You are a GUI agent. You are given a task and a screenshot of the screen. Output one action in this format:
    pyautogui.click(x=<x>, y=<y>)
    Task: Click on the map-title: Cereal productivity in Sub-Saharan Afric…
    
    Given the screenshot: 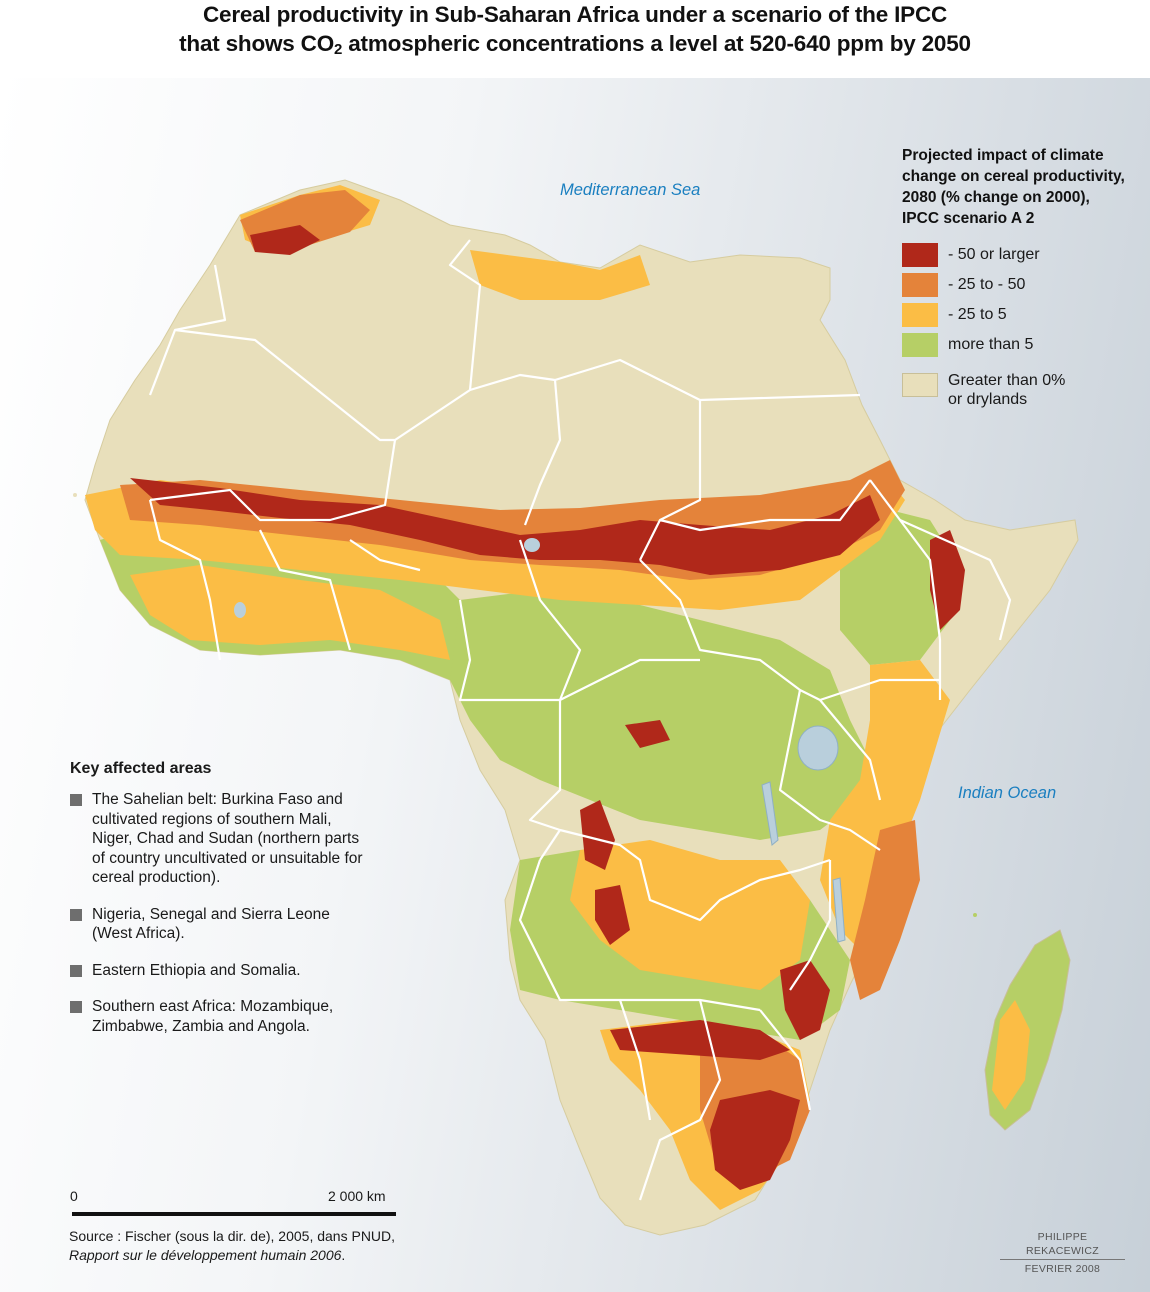 What is the action you would take?
    pyautogui.click(x=575, y=39)
    